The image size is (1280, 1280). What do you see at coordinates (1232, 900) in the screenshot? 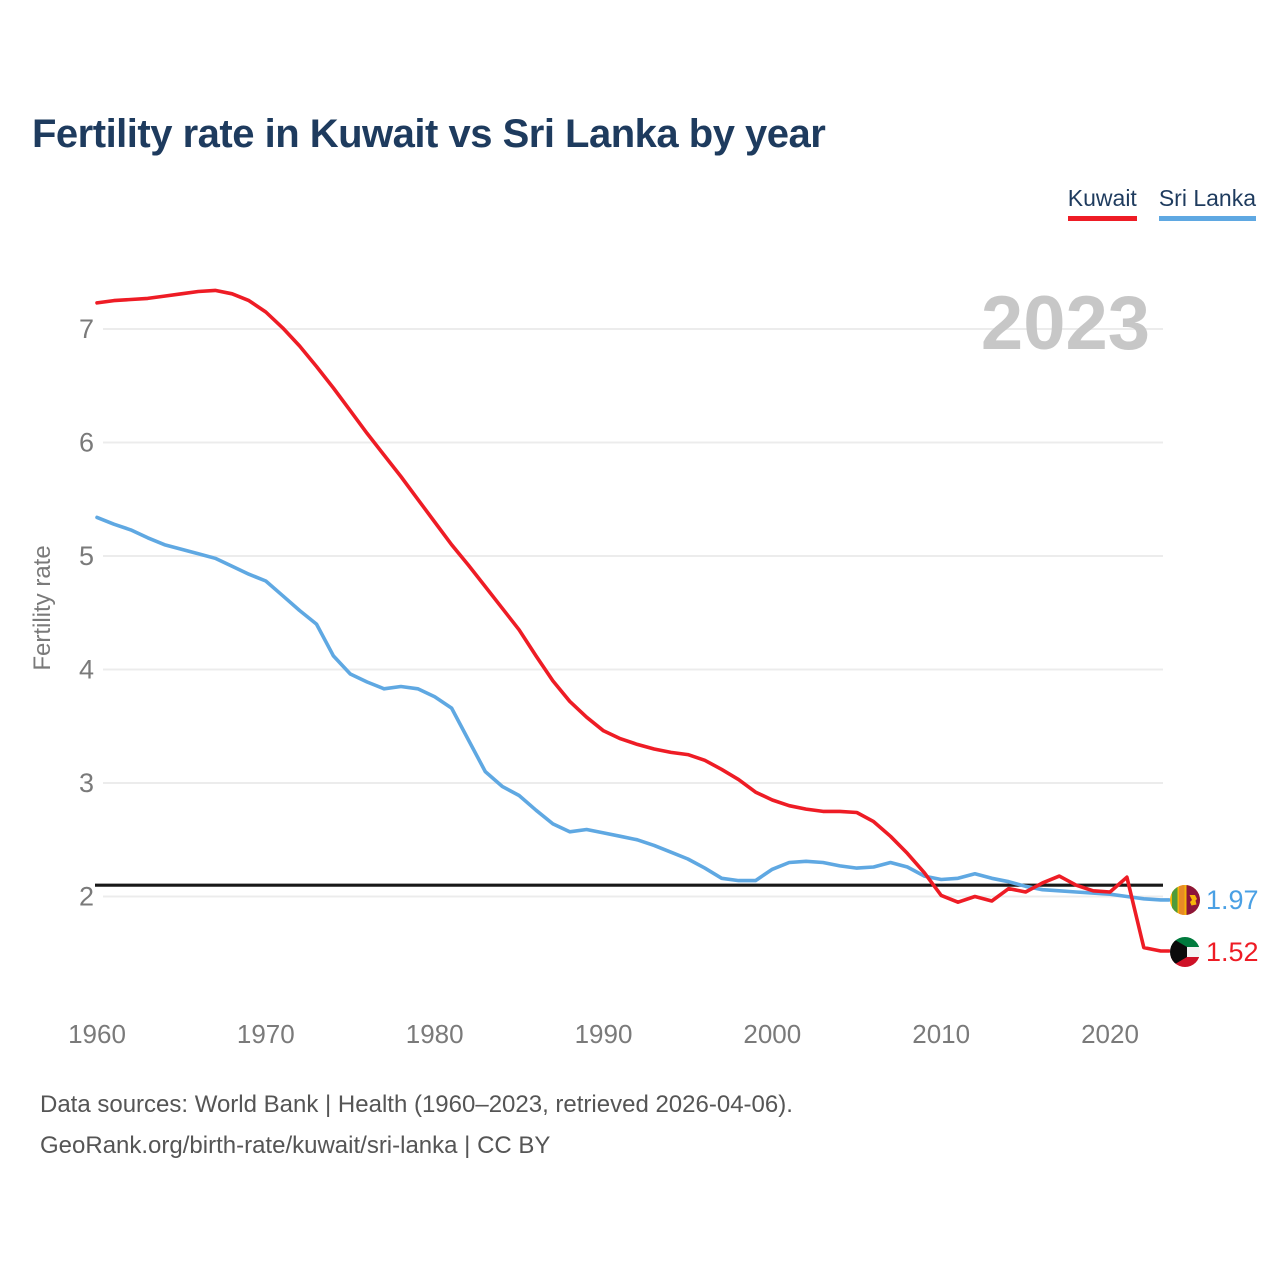
I see `sri-lanka-end-value: 1.97` at bounding box center [1232, 900].